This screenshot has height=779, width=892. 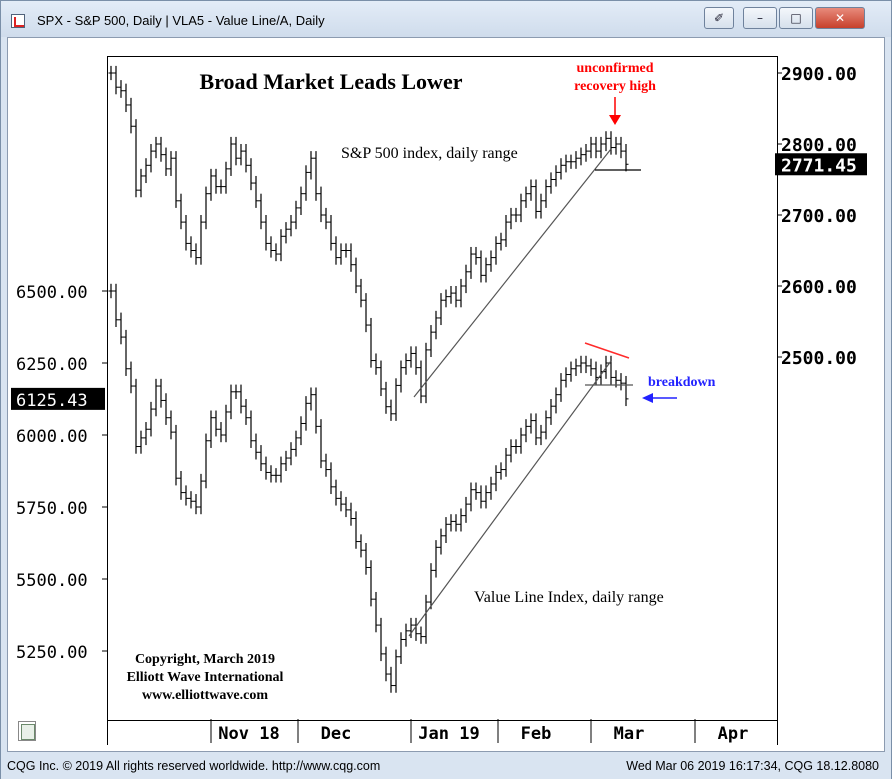 I want to click on unconfirmed-arrow-head, so click(x=615, y=120).